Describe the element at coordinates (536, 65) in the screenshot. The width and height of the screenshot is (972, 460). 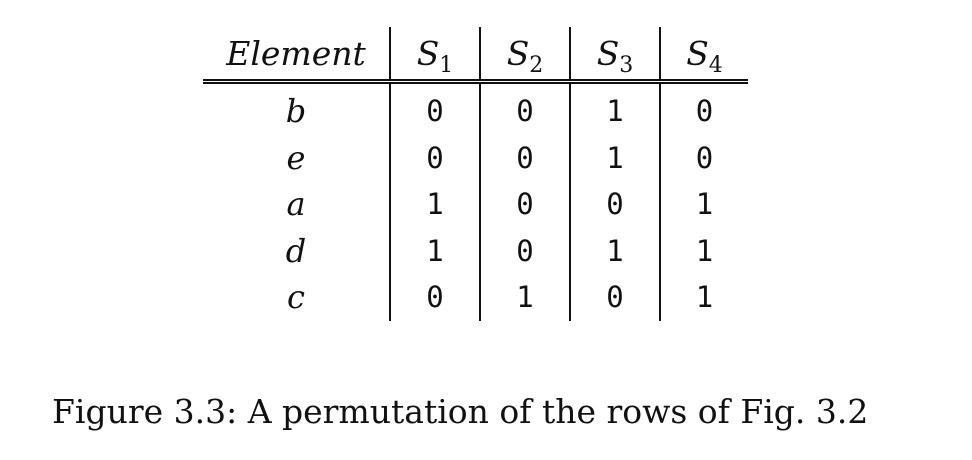
I see `header-set-2-subscript: 2` at that location.